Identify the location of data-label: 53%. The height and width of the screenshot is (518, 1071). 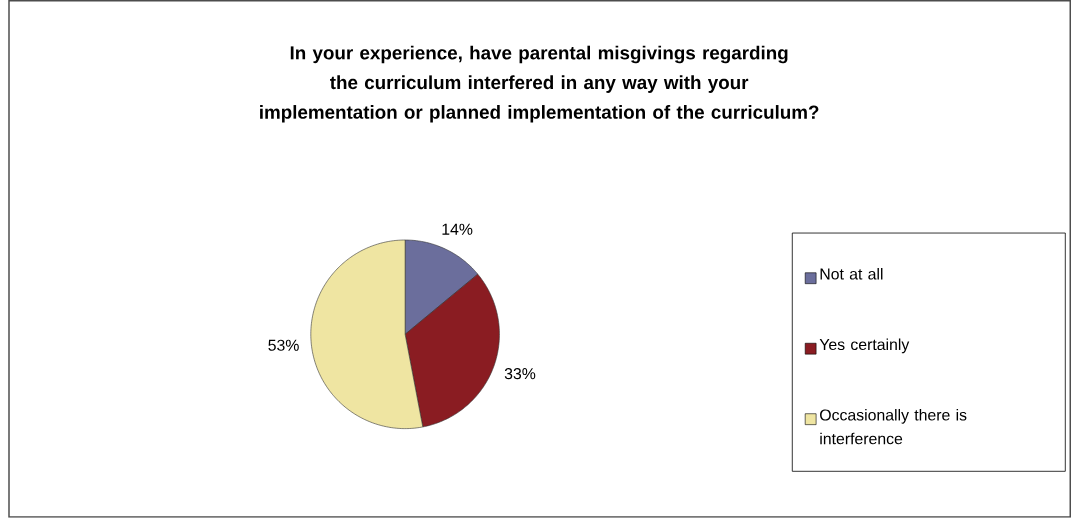
(283, 345).